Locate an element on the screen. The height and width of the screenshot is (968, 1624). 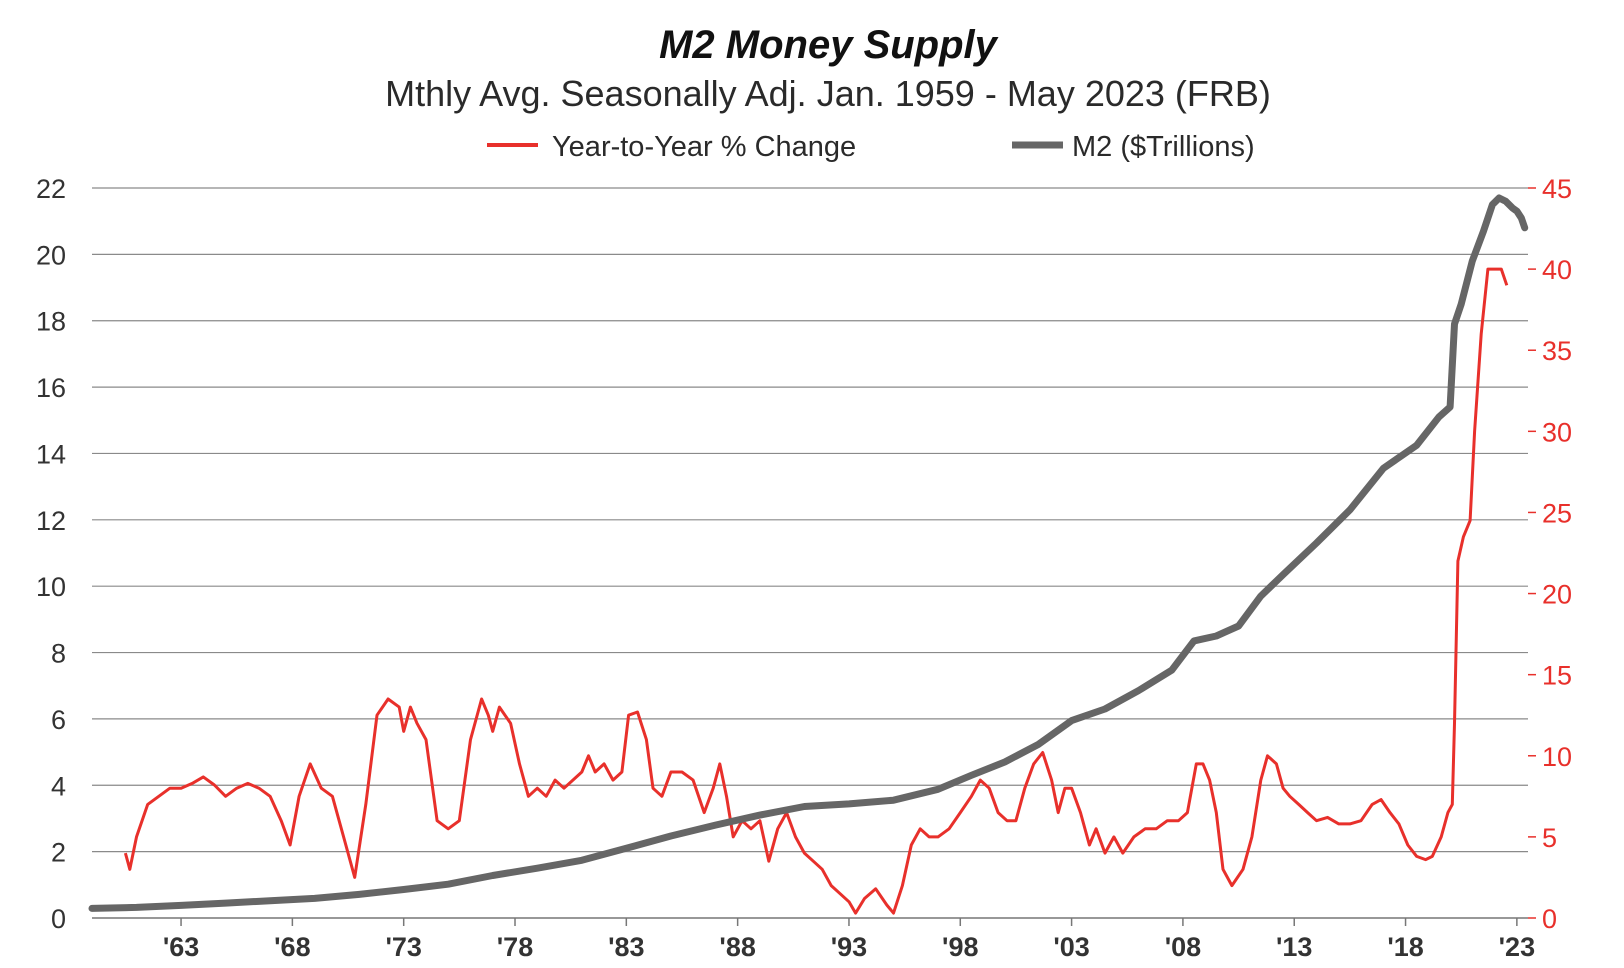
right-axis-ticks: 0 5 10 15 20 25 30 35 40 45 is located at coordinates (1550, 554).